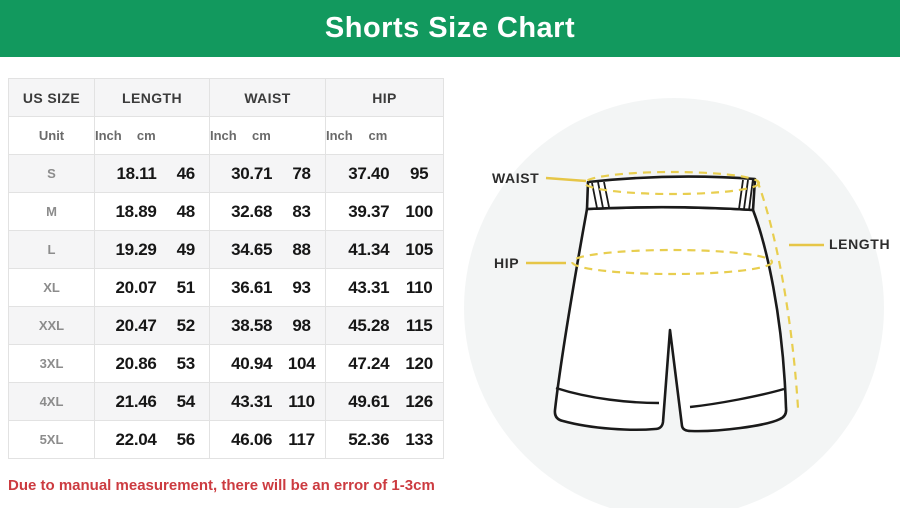 This screenshot has height=508, width=900. Describe the element at coordinates (51, 173) in the screenshot. I see `size-label: S` at that location.